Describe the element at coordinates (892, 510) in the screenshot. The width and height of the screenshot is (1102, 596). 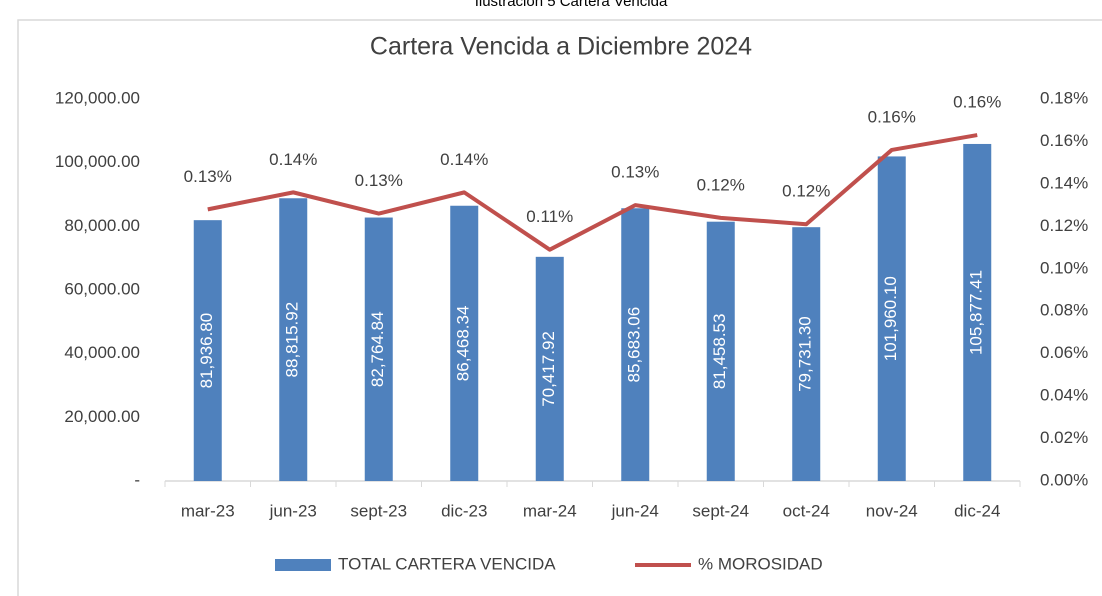
I see `x-tick-label: nov-24` at that location.